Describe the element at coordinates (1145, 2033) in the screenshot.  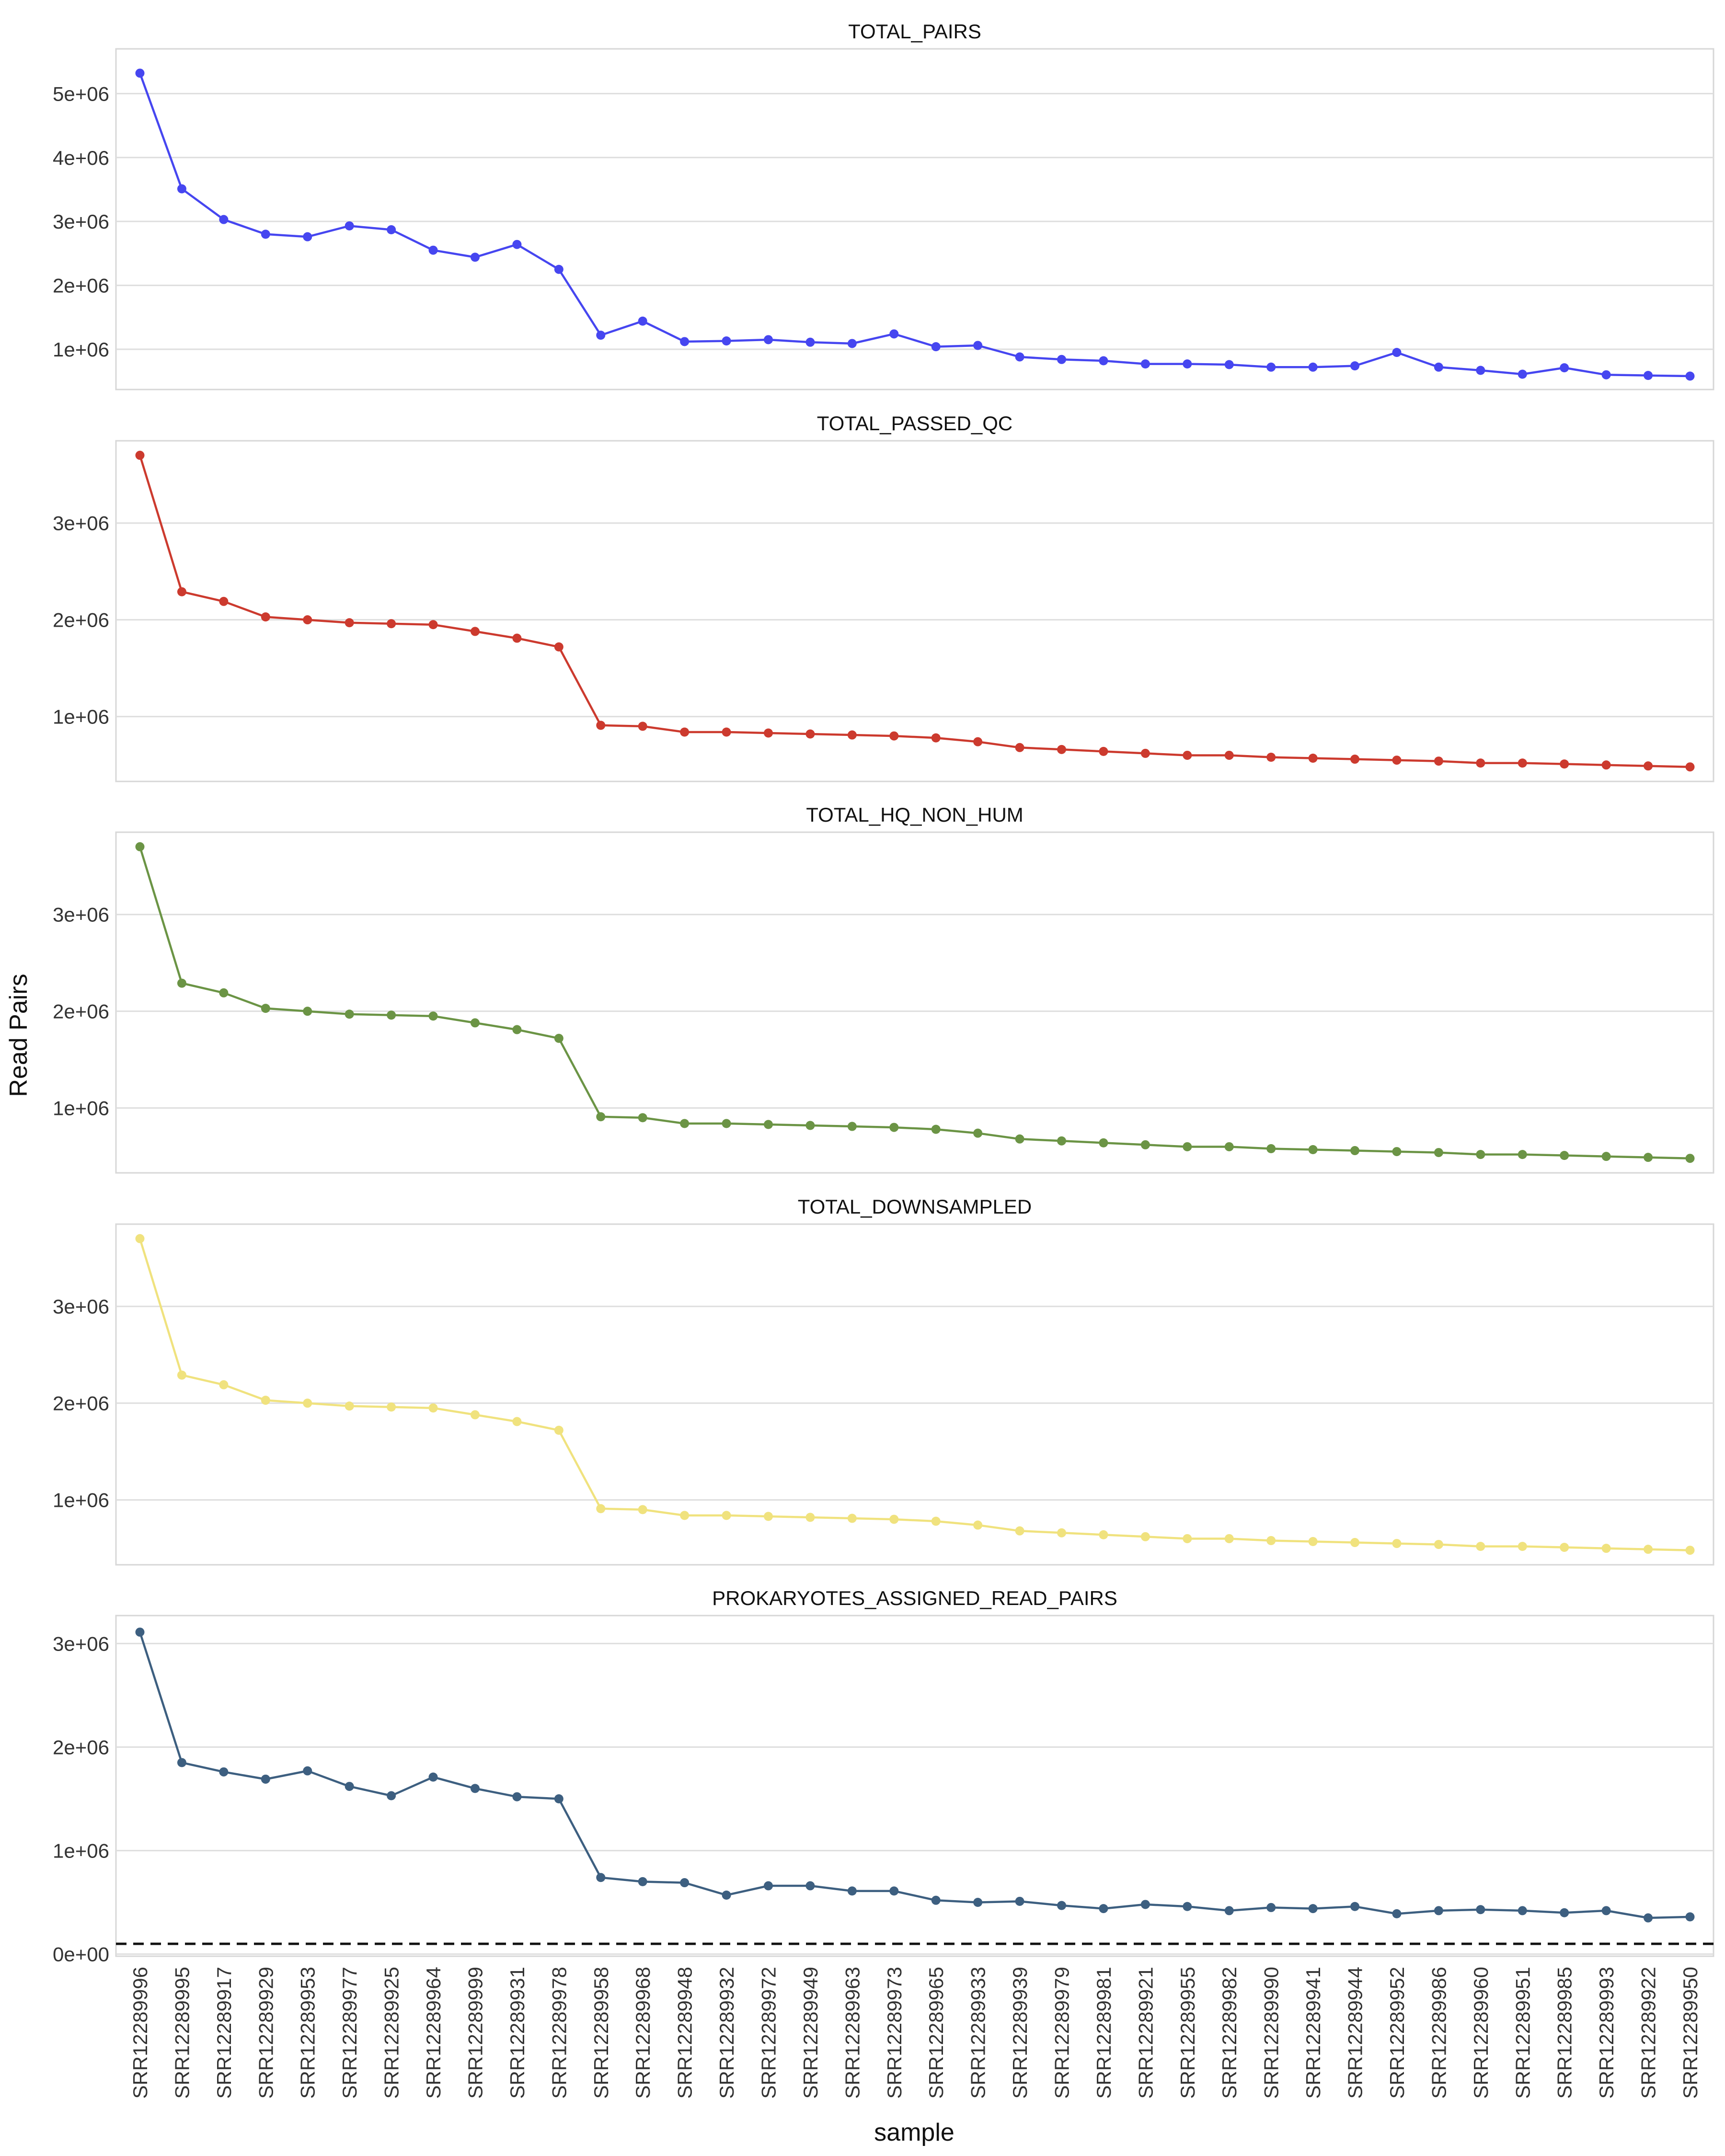
I see `x-tick-label: SRR12289921` at that location.